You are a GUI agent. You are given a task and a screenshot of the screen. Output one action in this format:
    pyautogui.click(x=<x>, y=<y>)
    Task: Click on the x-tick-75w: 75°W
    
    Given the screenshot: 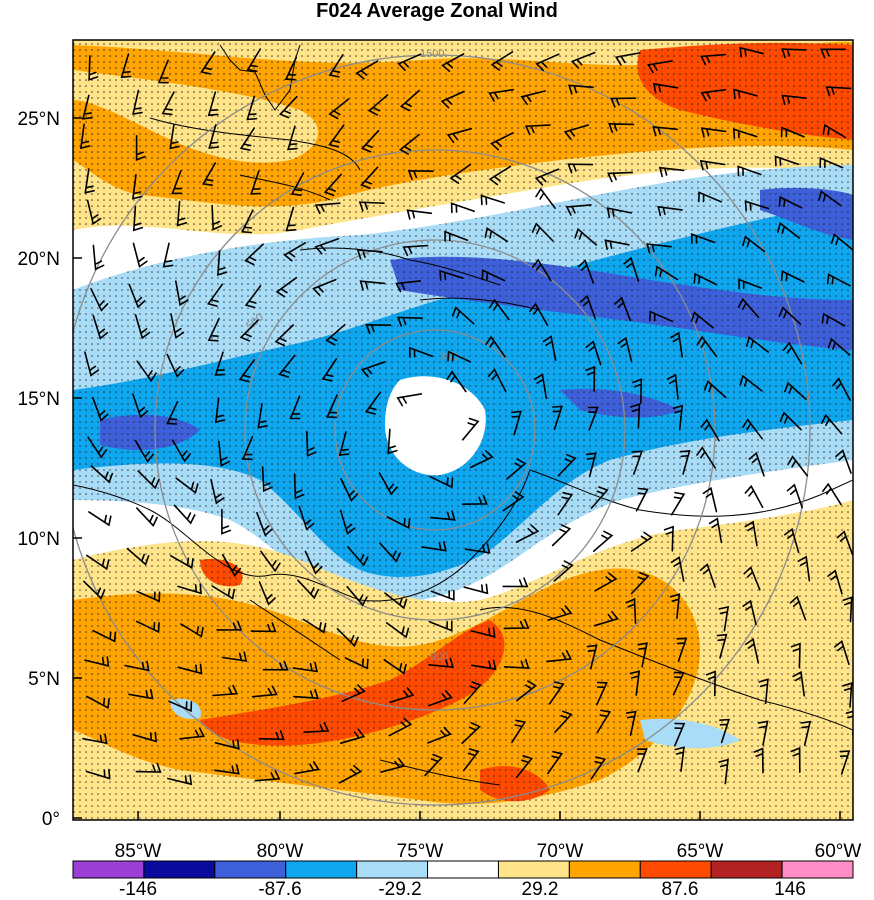 What is the action you would take?
    pyautogui.click(x=420, y=851)
    